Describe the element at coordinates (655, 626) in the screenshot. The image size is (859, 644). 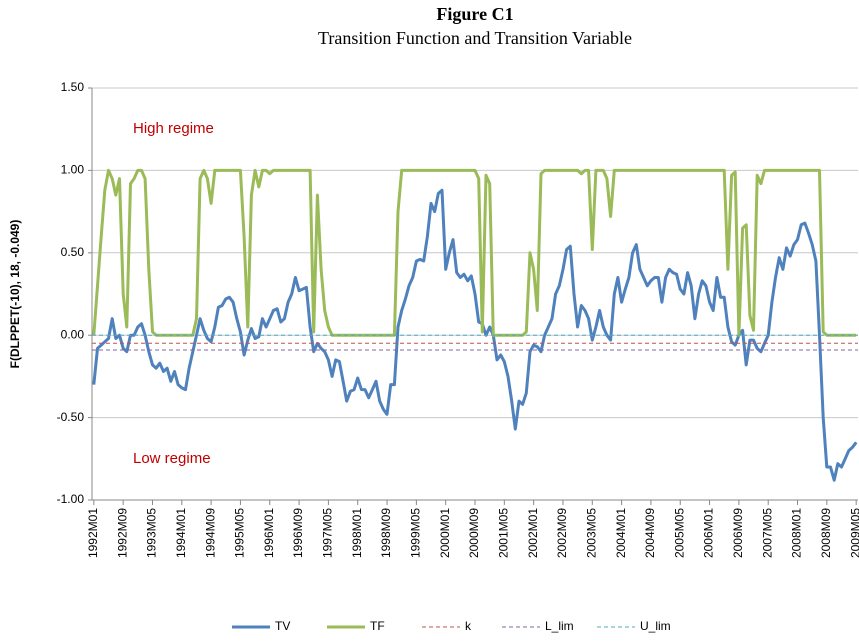
I see `legend-label: U_lim` at that location.